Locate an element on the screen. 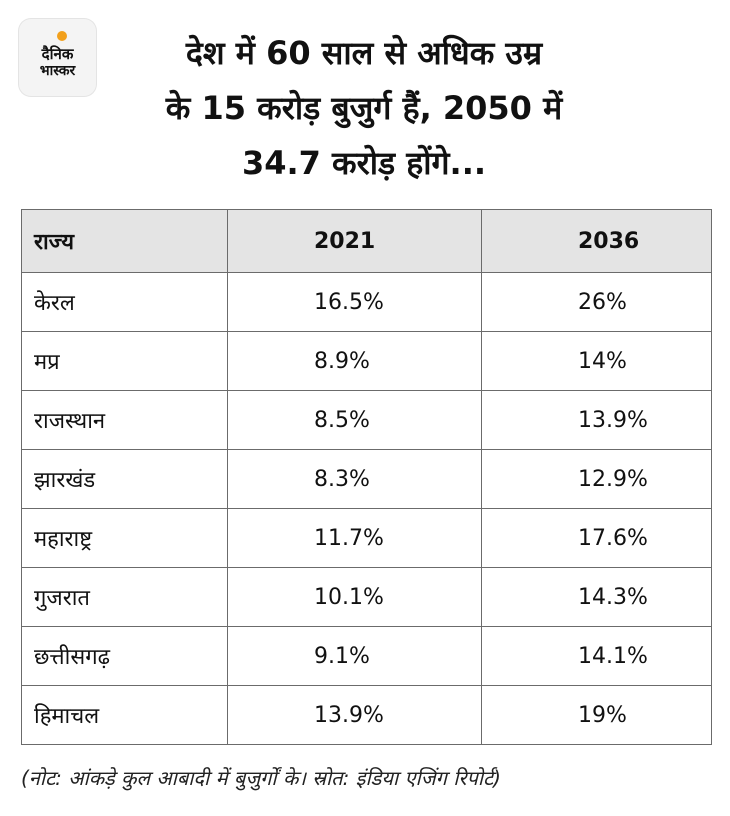  title-line-1: देश में 60 साल से अधिक उम्र is located at coordinates (364, 53).